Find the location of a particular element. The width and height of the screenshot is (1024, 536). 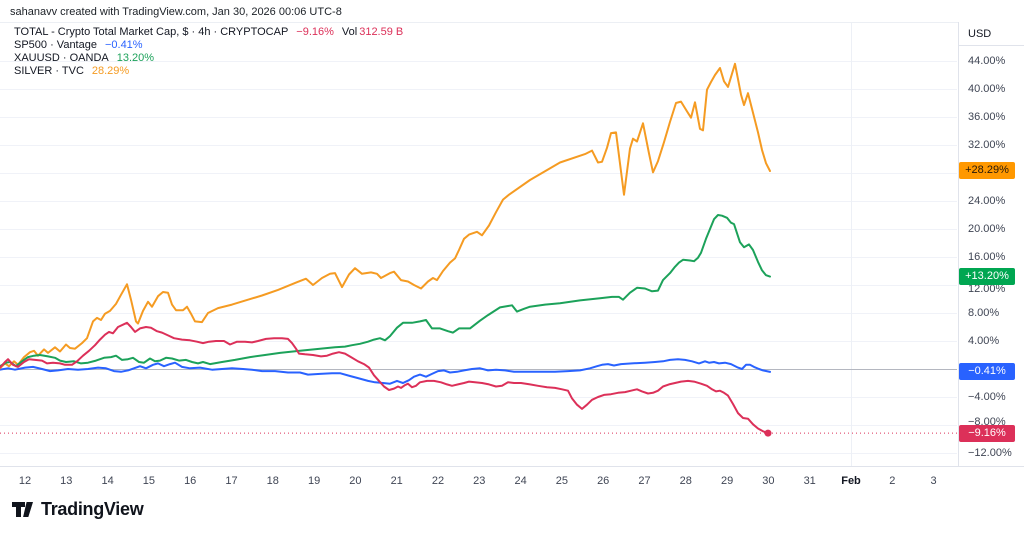

price-scale-tick: −8.00% is located at coordinates (987, 421).